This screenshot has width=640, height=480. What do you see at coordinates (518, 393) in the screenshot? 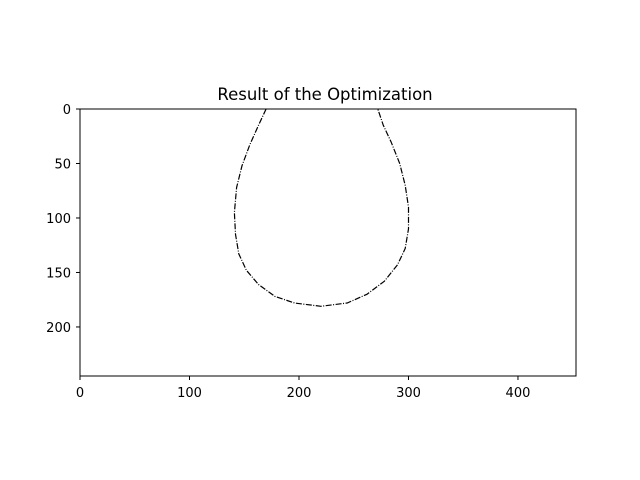
I see `x-tick-label: 400` at bounding box center [518, 393].